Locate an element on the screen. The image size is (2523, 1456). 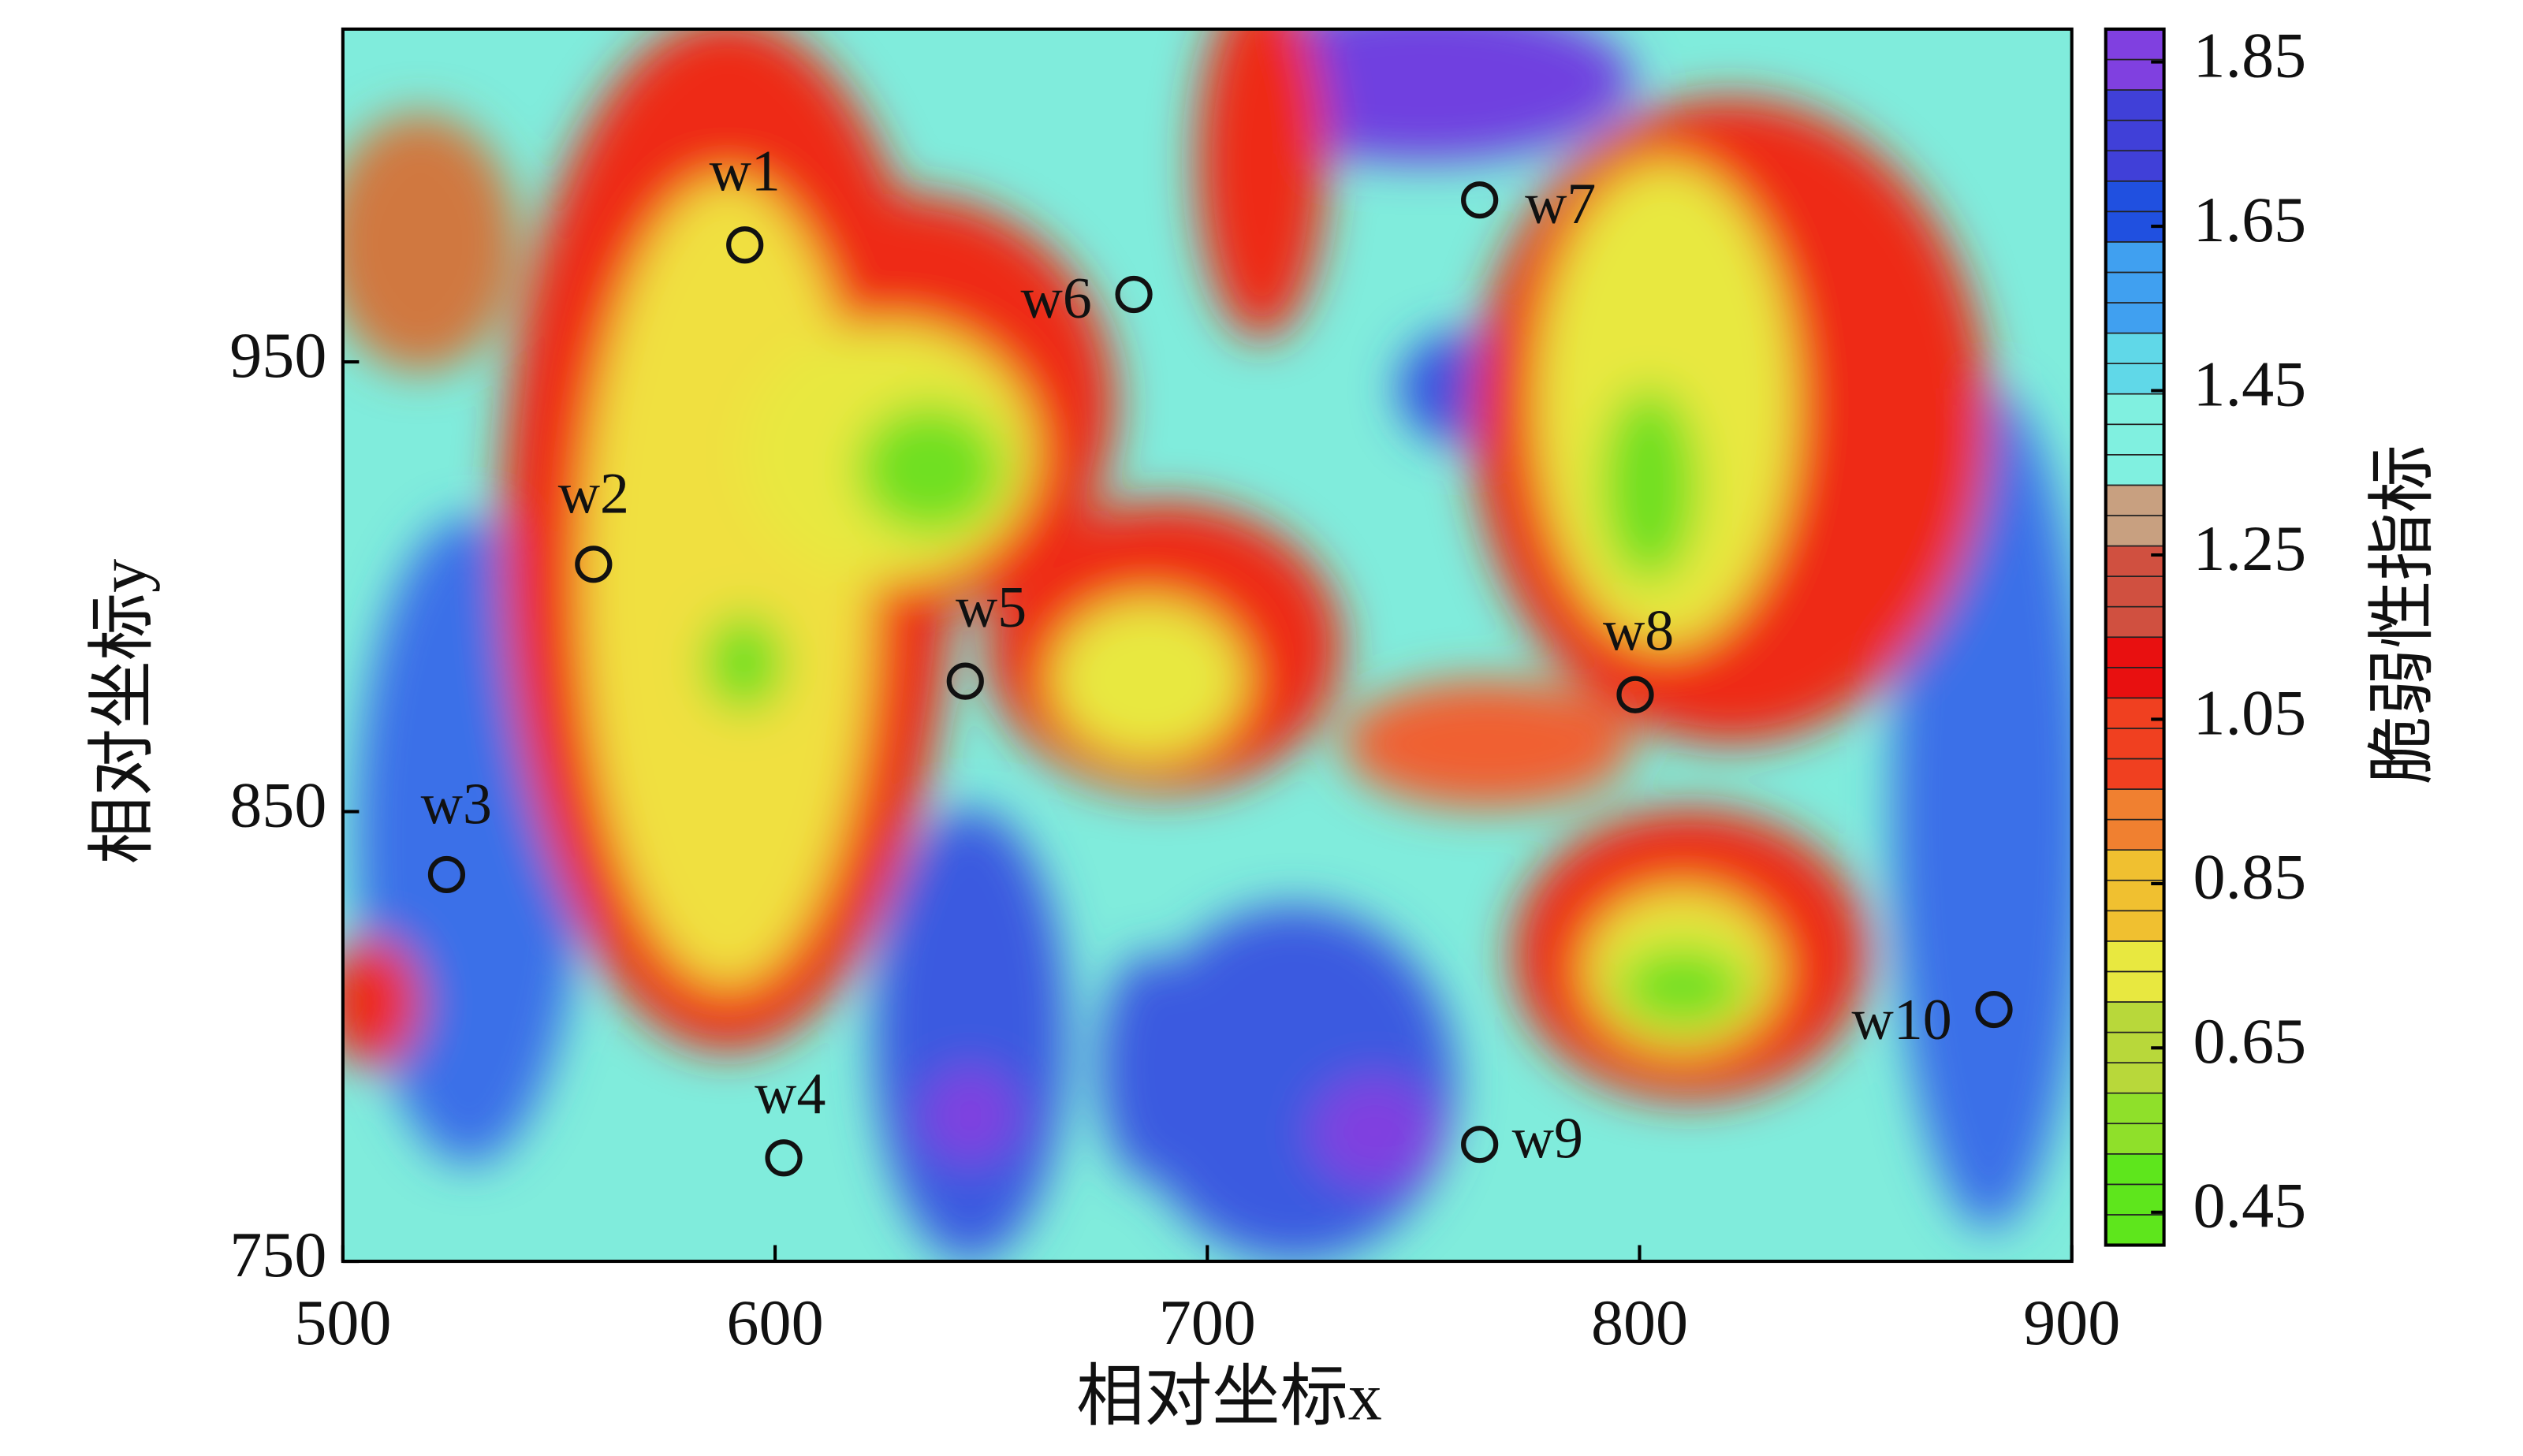
well-label: w1 is located at coordinates (745, 171).